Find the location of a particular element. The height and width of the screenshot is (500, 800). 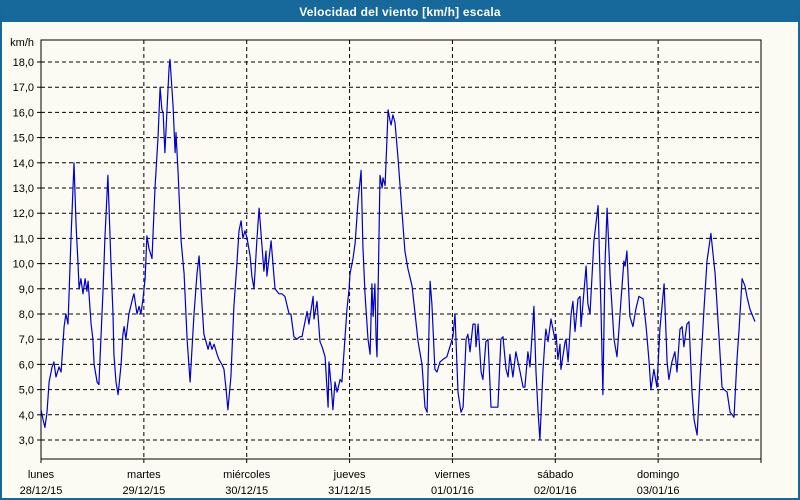

y-axis-unit-label: km/h is located at coordinates (22, 43).